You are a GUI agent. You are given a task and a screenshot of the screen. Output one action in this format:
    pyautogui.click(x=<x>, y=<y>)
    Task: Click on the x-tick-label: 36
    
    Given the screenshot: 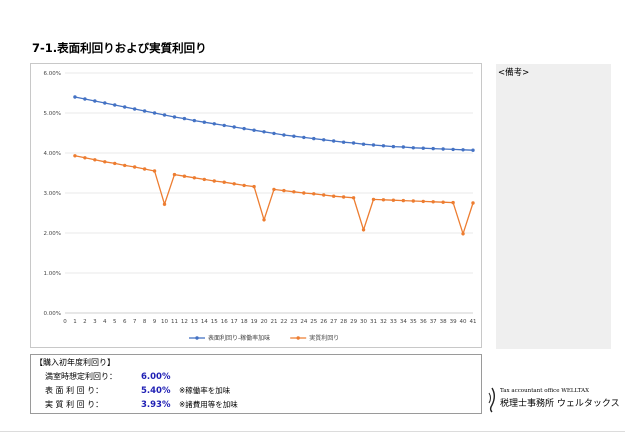 What is the action you would take?
    pyautogui.click(x=423, y=322)
    